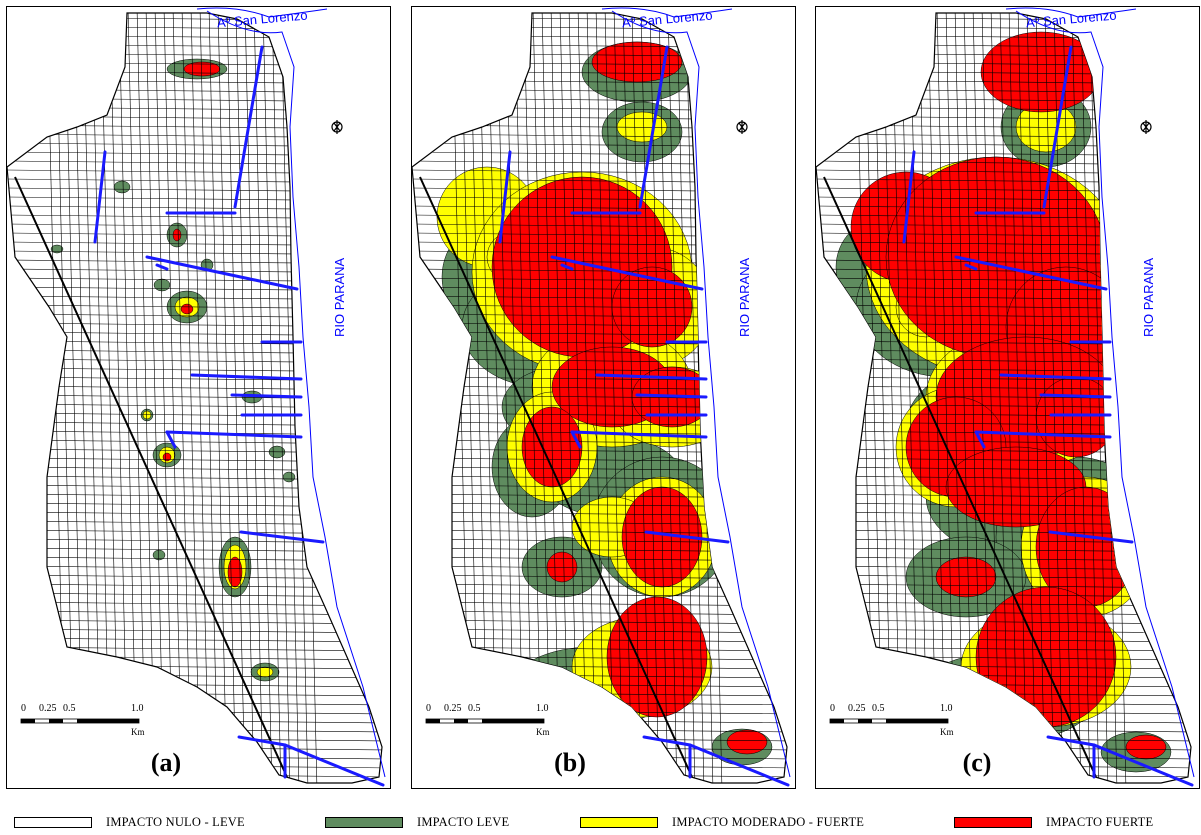  I want to click on legend-item-moderado-fuerte: IMPACTO MODERADO - FUERTE, so click(722, 822).